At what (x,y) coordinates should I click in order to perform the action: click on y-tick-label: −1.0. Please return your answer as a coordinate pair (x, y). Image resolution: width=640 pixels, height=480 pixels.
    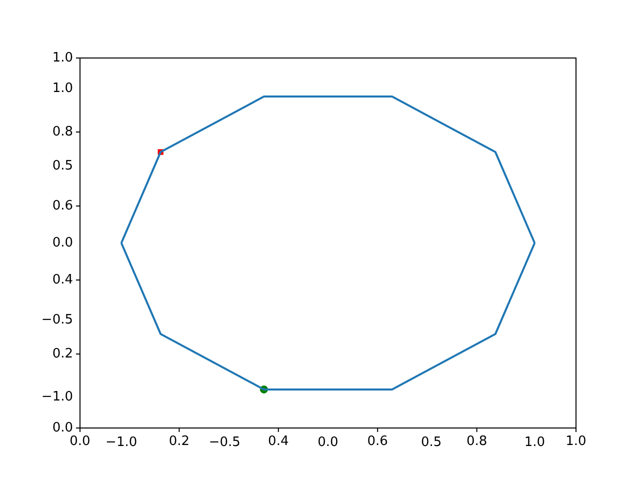
    Looking at the image, I should click on (57, 397).